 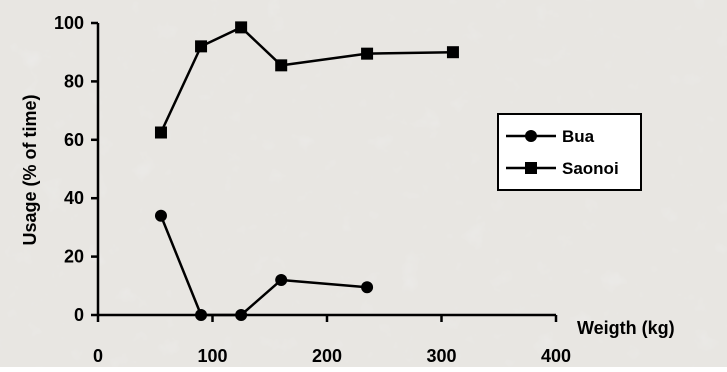 What do you see at coordinates (30, 169) in the screenshot?
I see `y-axis-label: Usage (% of time)` at bounding box center [30, 169].